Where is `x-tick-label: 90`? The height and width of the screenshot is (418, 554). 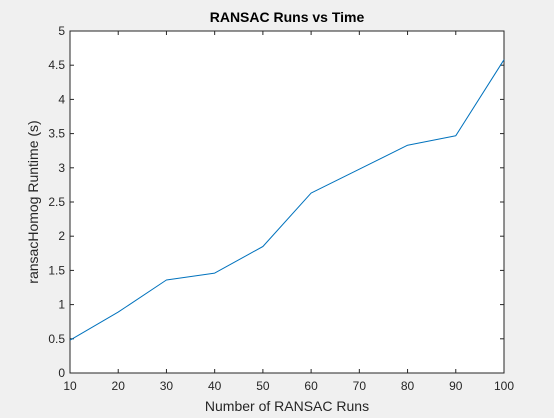
x-tick-label: 90 is located at coordinates (456, 386).